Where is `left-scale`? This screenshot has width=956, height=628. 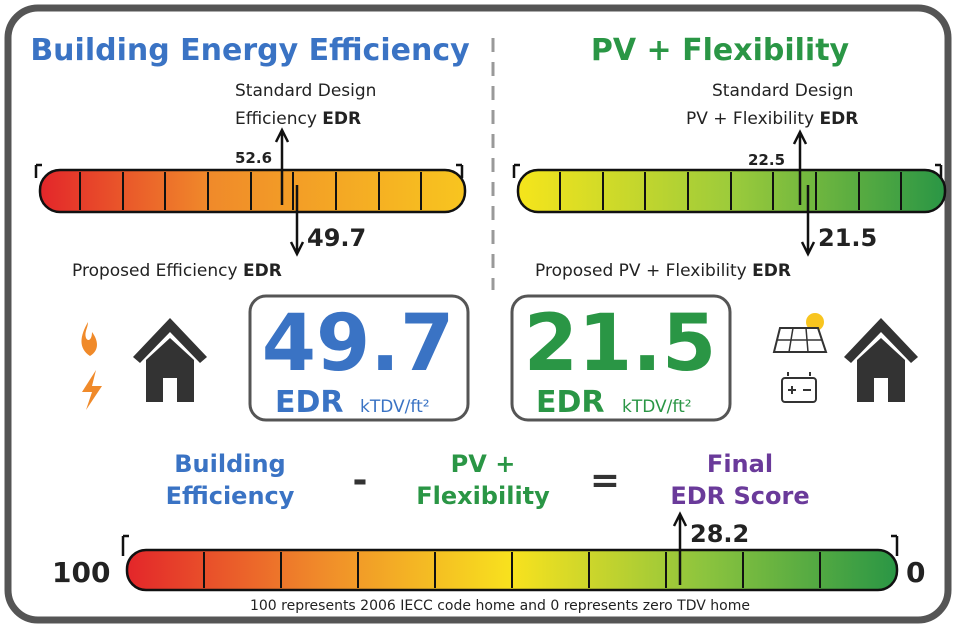 left-scale is located at coordinates (250, 188).